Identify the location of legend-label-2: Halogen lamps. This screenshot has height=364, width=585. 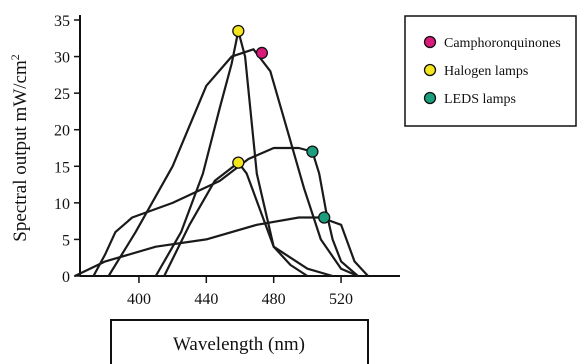
(486, 71).